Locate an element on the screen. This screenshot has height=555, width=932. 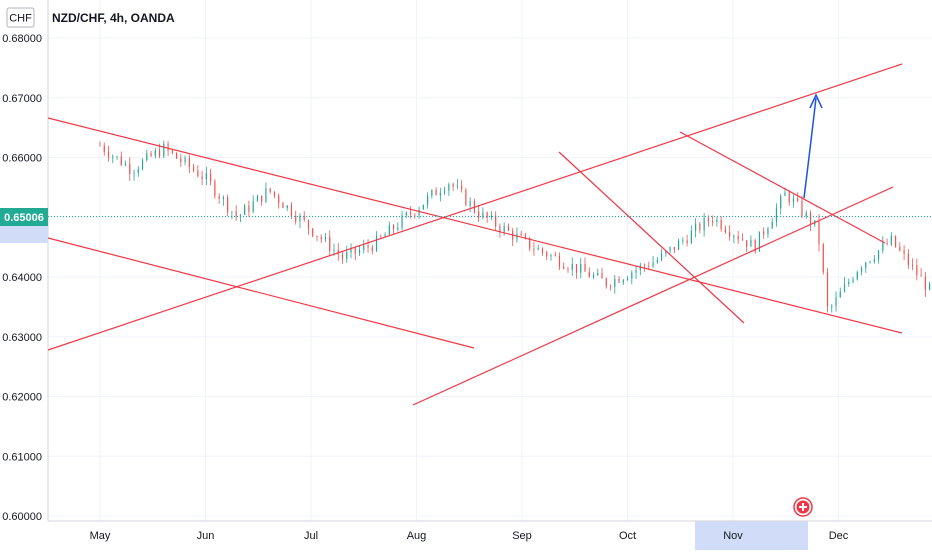
symbol-title: NZD/CHF, 4h, OANDA is located at coordinates (113, 18).